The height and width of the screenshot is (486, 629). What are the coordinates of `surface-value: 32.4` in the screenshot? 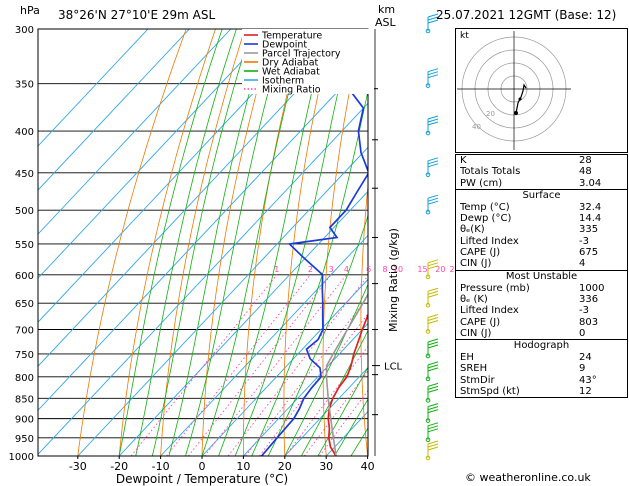 It's located at (590, 207).